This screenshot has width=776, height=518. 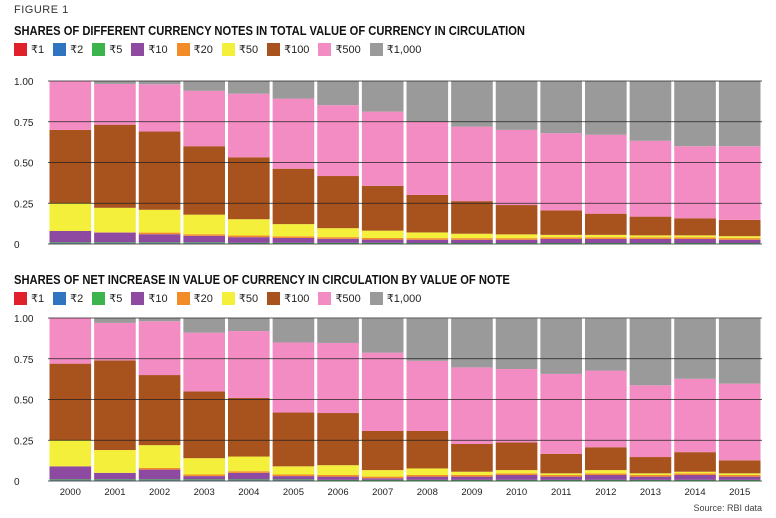 What do you see at coordinates (471, 492) in the screenshot?
I see `x-tick-label: 2009` at bounding box center [471, 492].